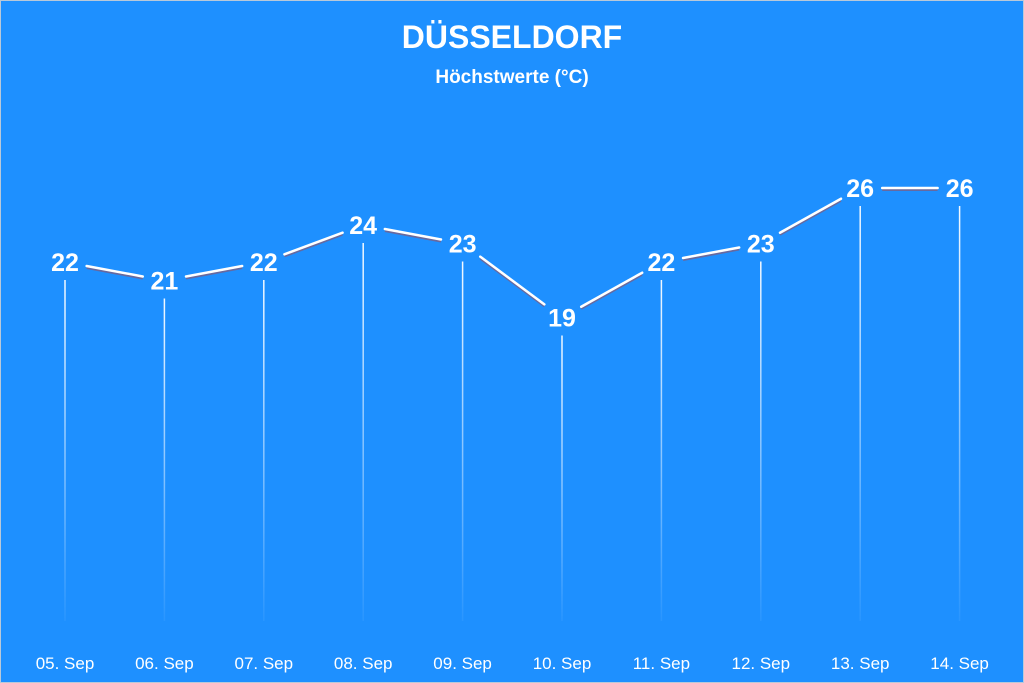  What do you see at coordinates (661, 663) in the screenshot?
I see `x-tick-label: 11. Sep` at bounding box center [661, 663].